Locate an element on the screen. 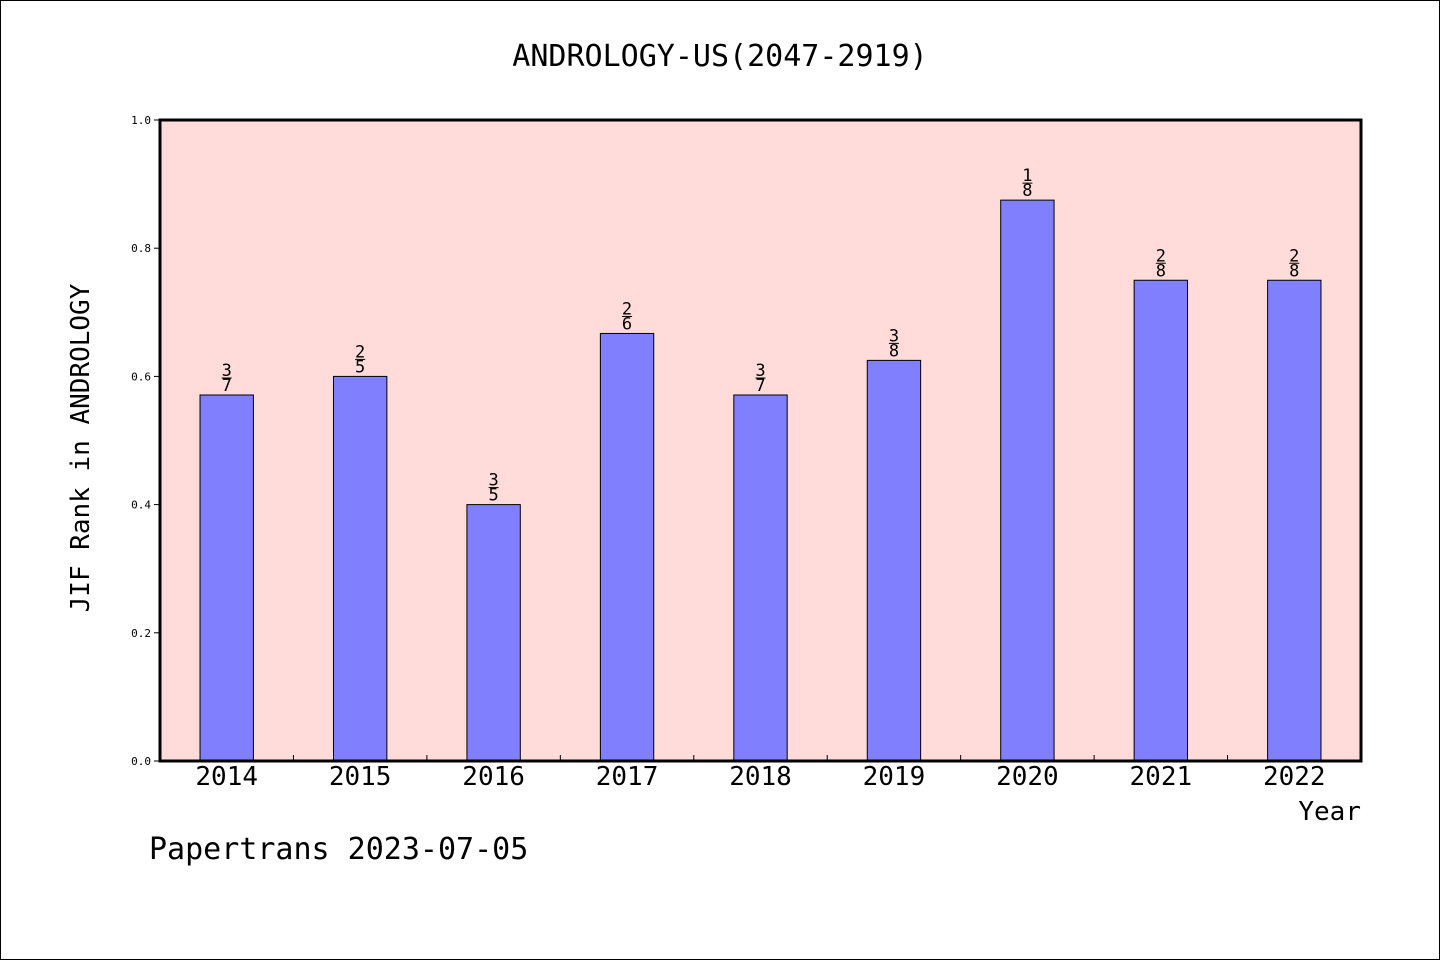  bar-2015 is located at coordinates (360, 568).